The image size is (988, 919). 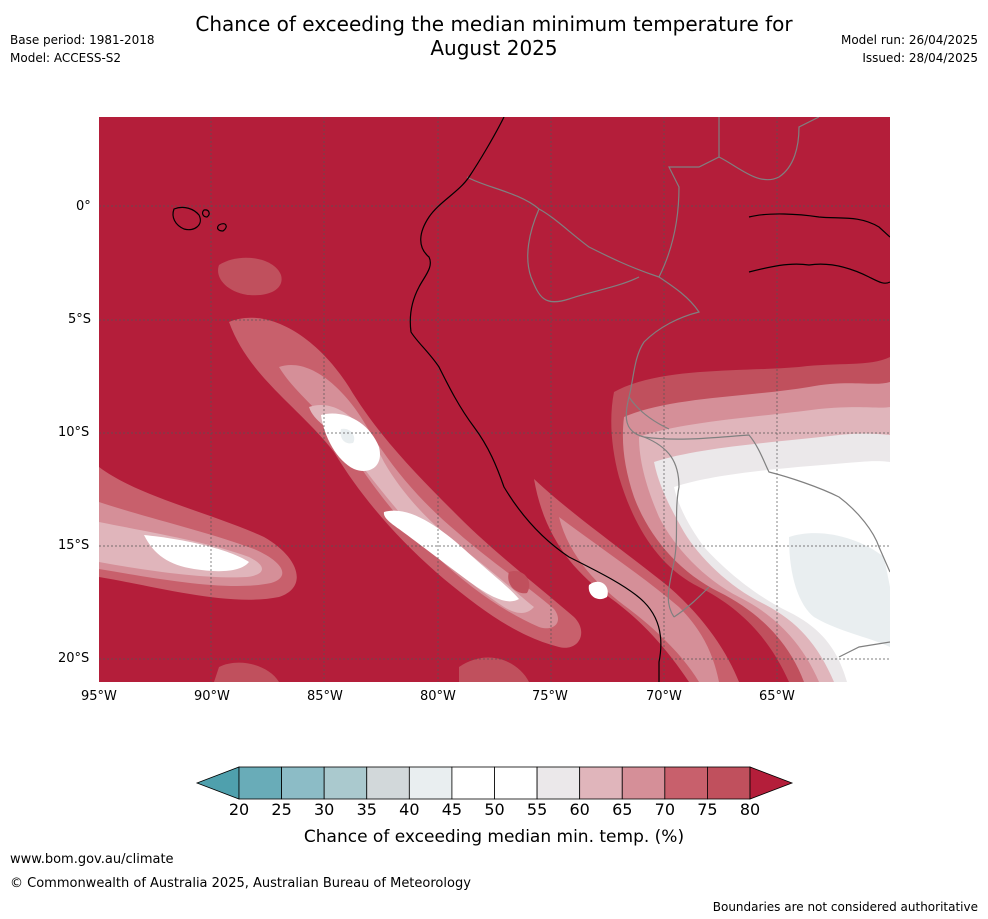 I want to click on colorbar-high-extend, so click(x=771, y=783).